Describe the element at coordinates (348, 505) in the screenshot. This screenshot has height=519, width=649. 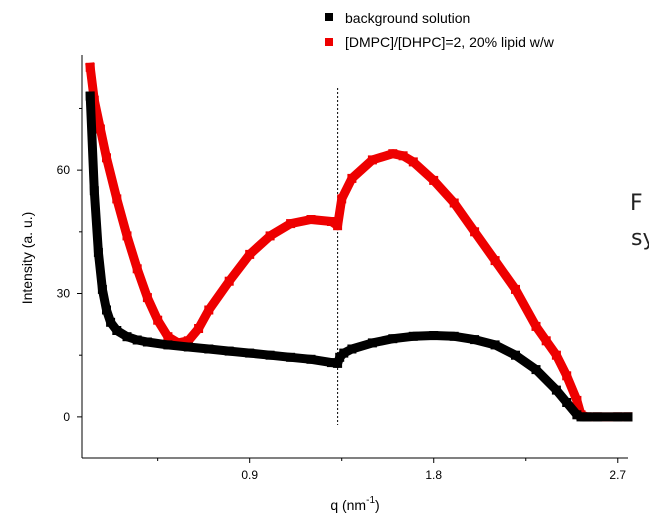
I see `x-axis-title-main: q (nm` at that location.